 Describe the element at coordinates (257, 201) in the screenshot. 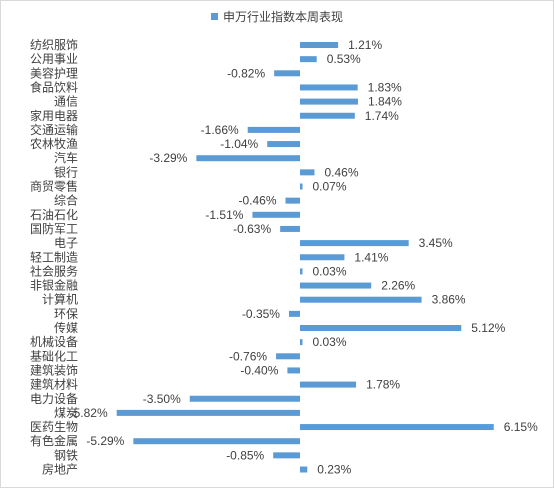

I see `value-label: -0.46%` at that location.